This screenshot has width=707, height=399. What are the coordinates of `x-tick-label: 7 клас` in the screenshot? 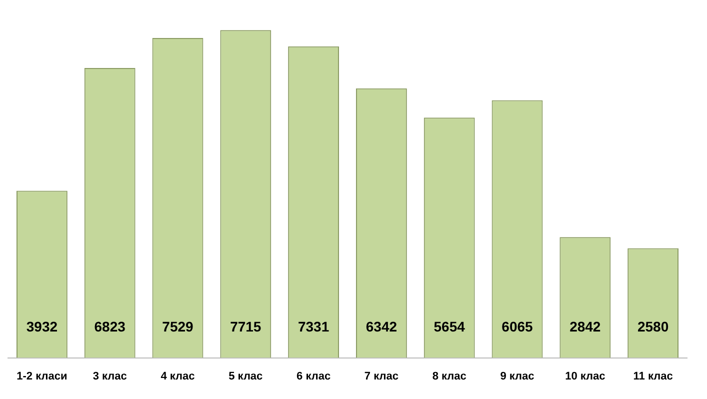 It's located at (381, 376).